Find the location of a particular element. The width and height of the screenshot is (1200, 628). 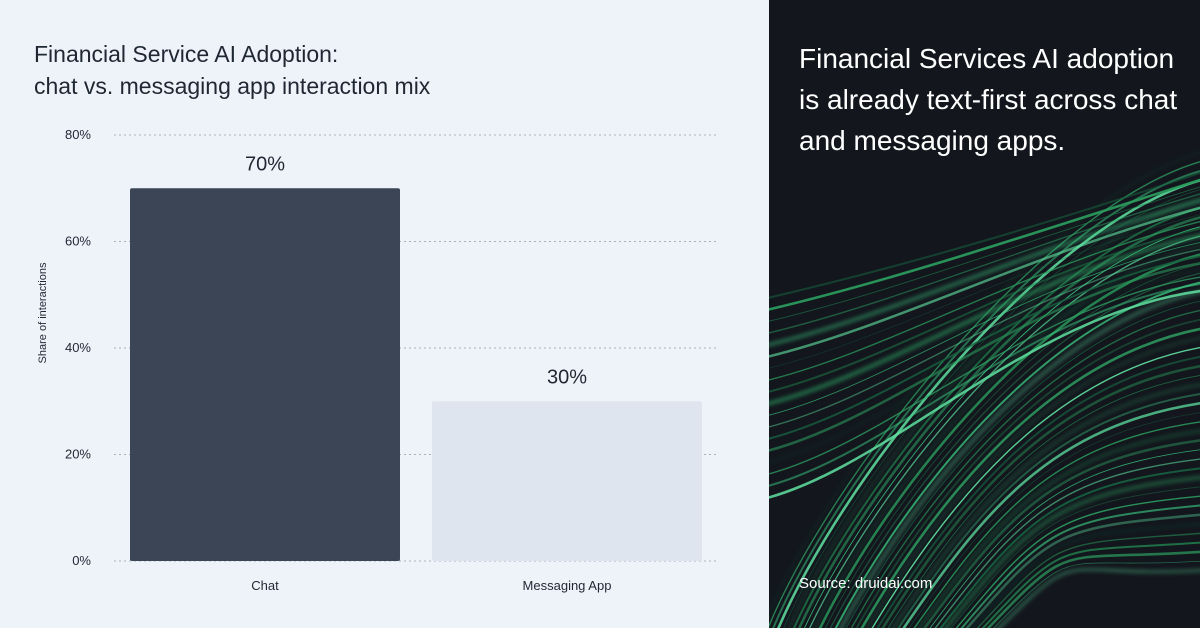

x-tick-label: Messaging App is located at coordinates (567, 585).